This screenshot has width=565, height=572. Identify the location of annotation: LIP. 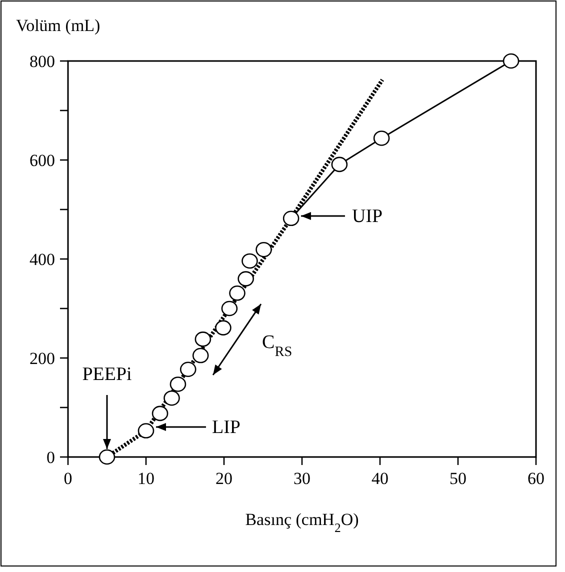
(226, 427).